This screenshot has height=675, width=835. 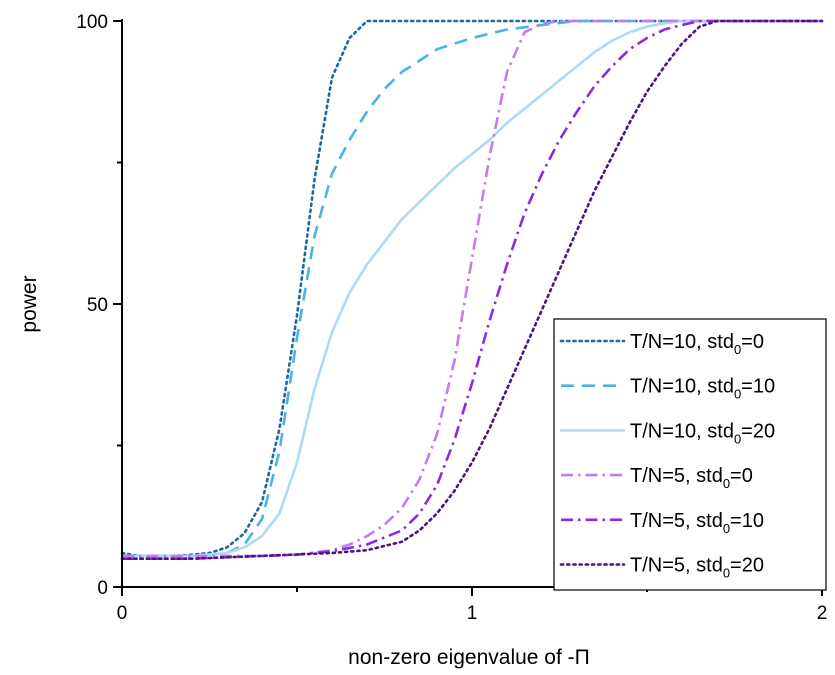 I want to click on legend-label-1: T/N=10, std0=0, so click(x=697, y=344).